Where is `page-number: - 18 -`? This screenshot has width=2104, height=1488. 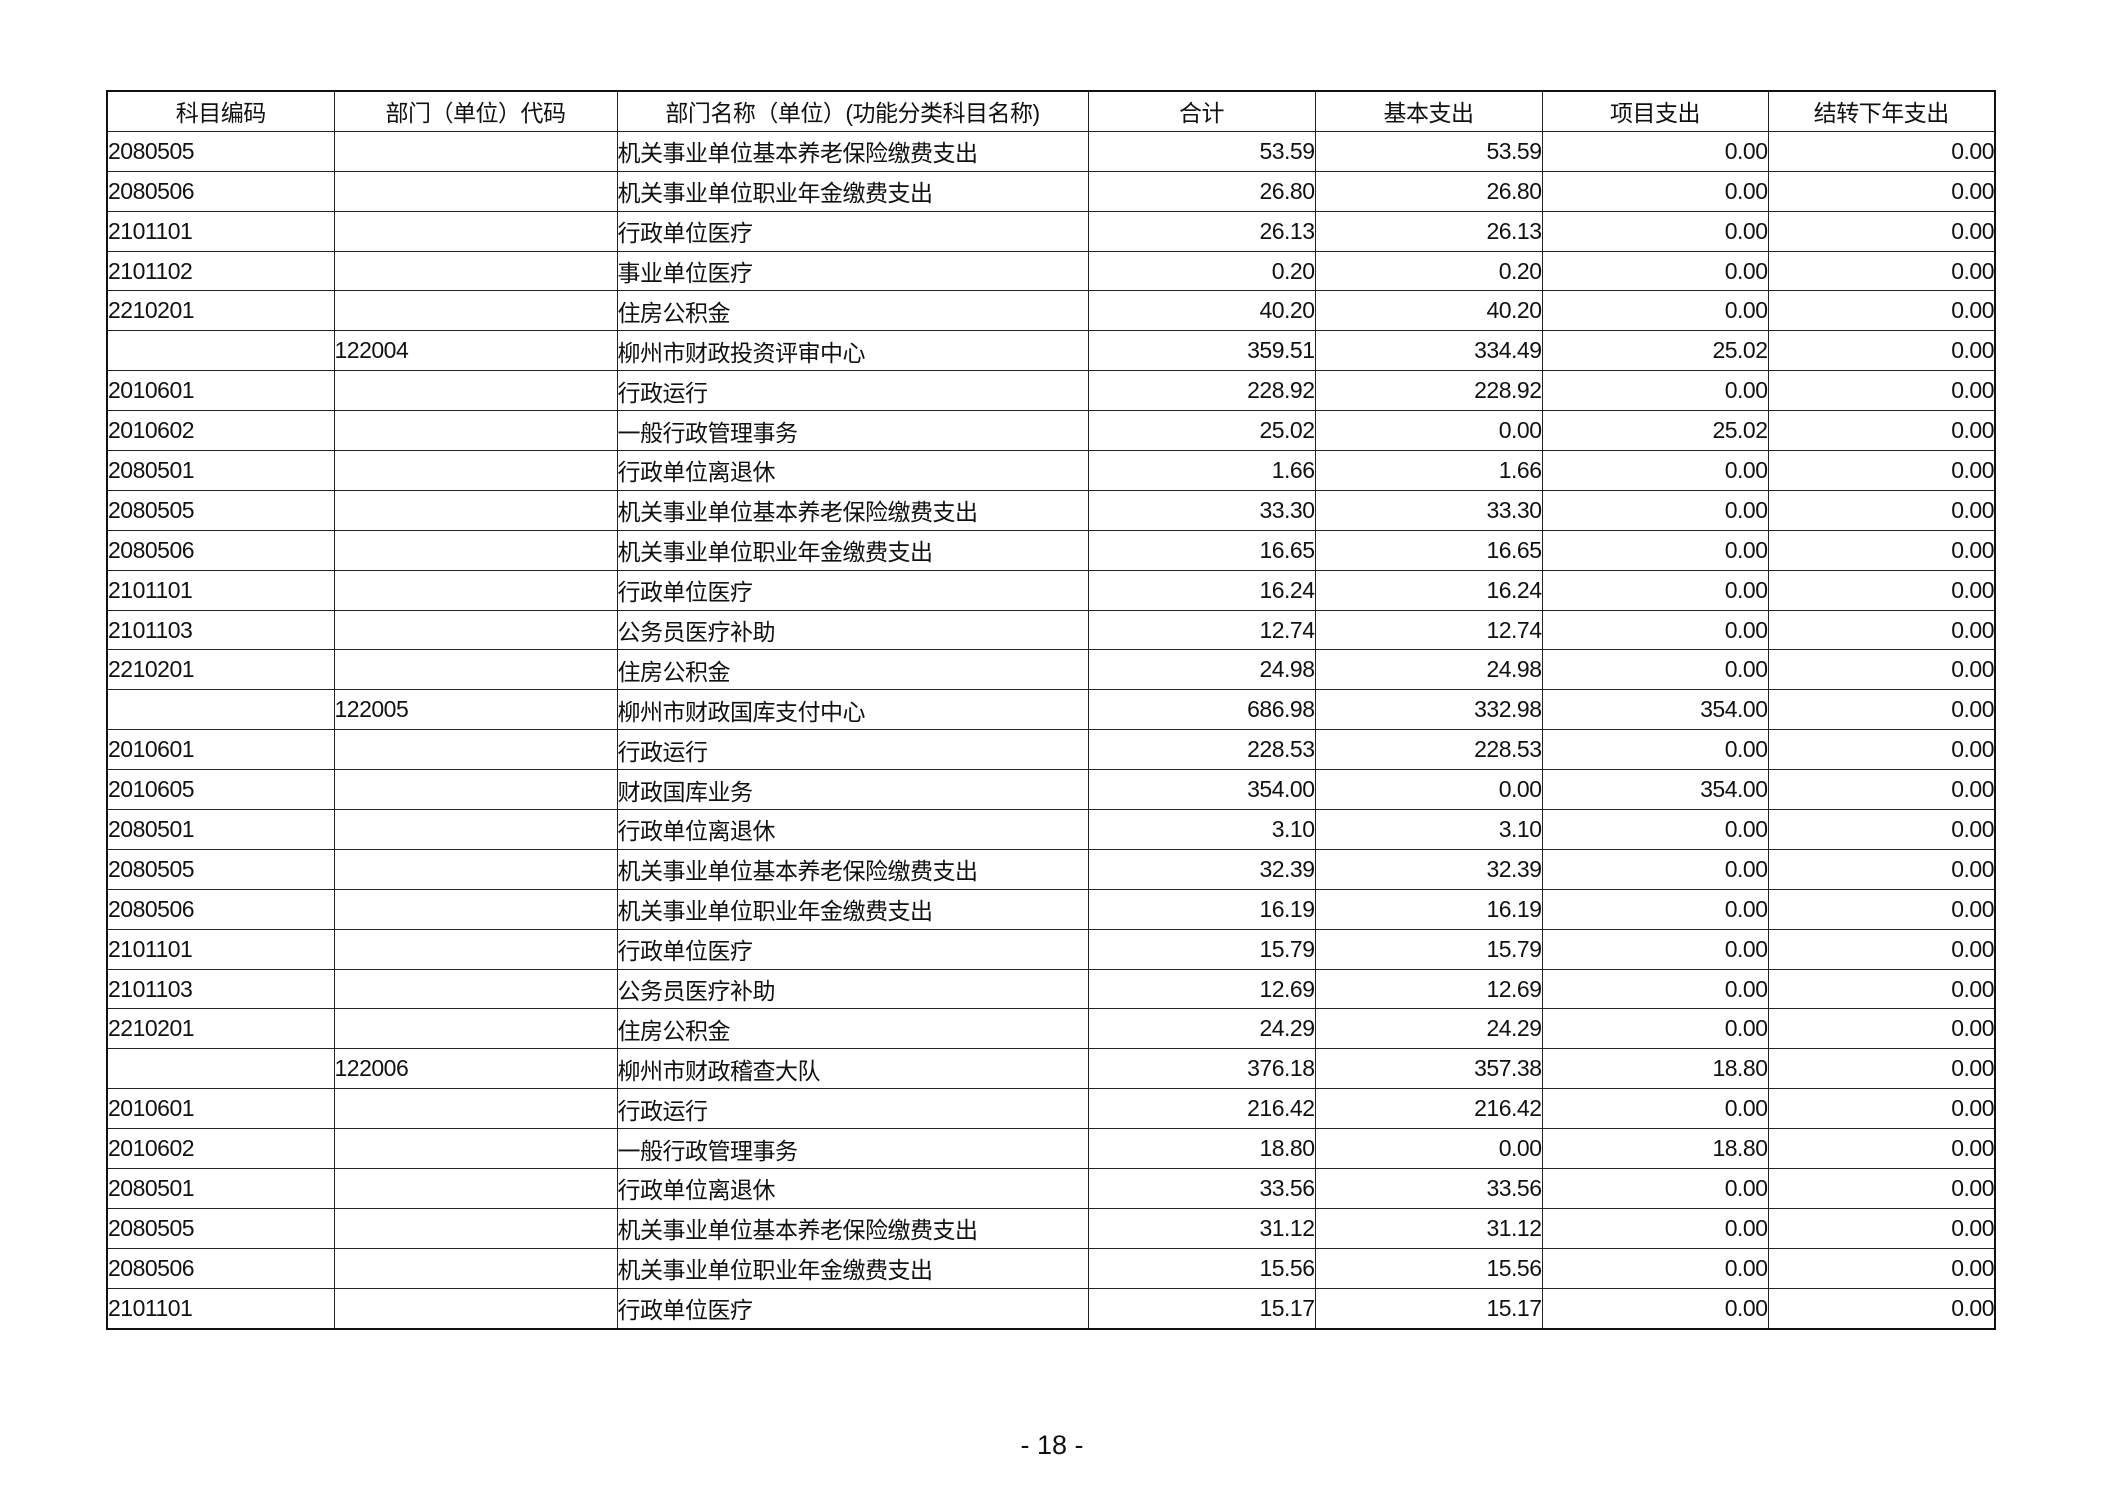
page-number: - 18 - is located at coordinates (1052, 1445).